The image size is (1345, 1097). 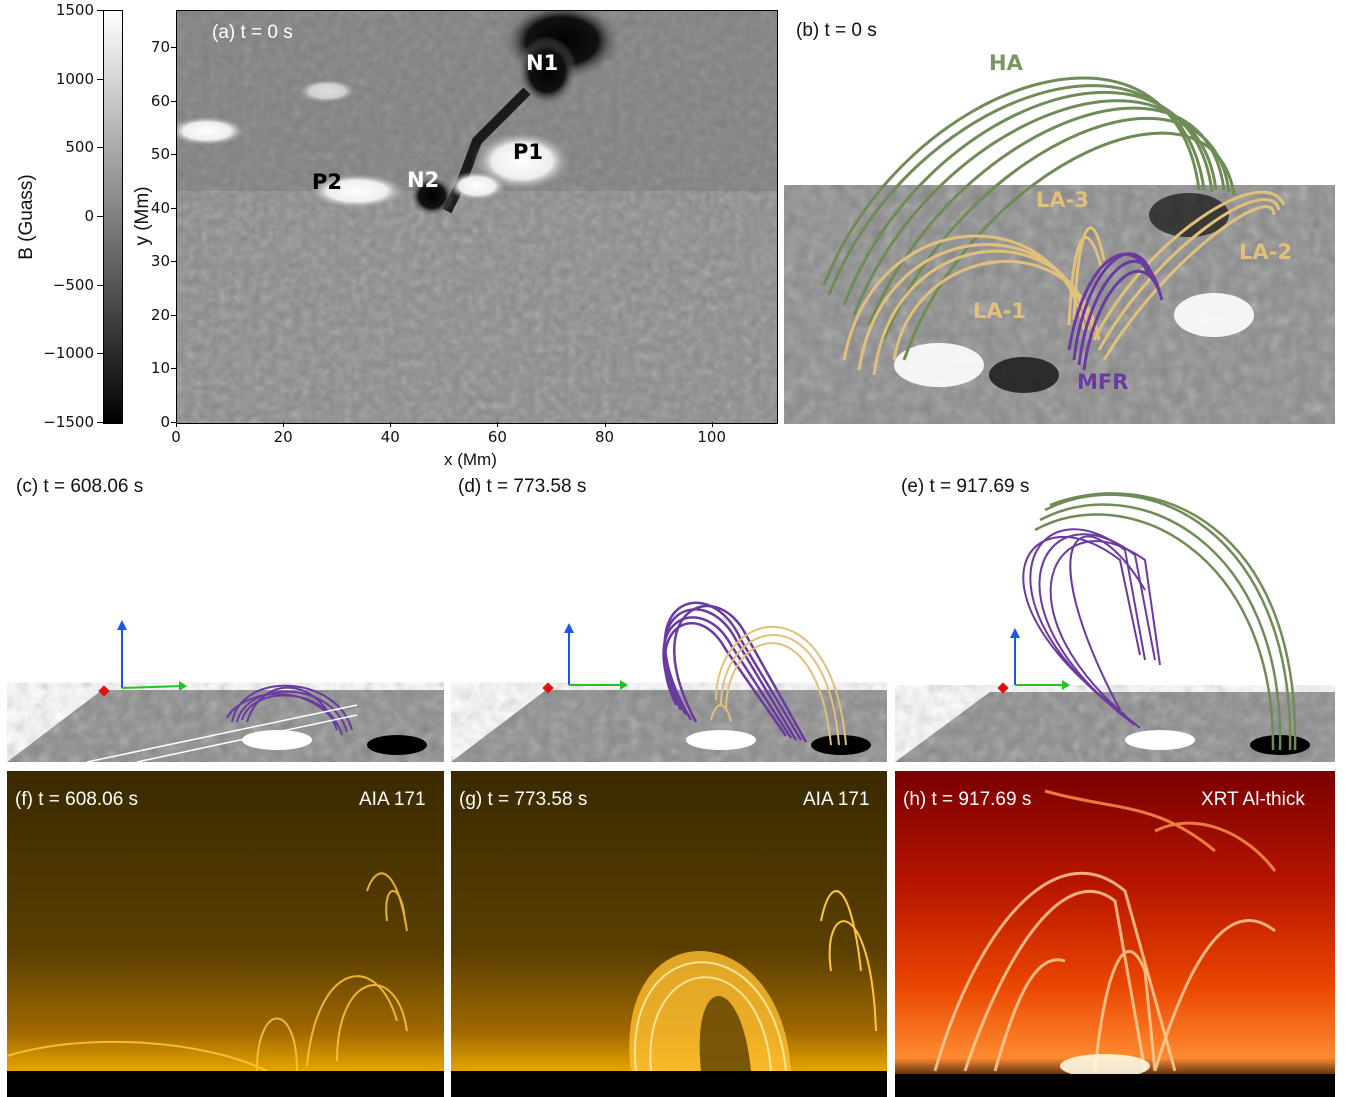 I want to click on panel-d-3d-view, so click(x=669, y=631).